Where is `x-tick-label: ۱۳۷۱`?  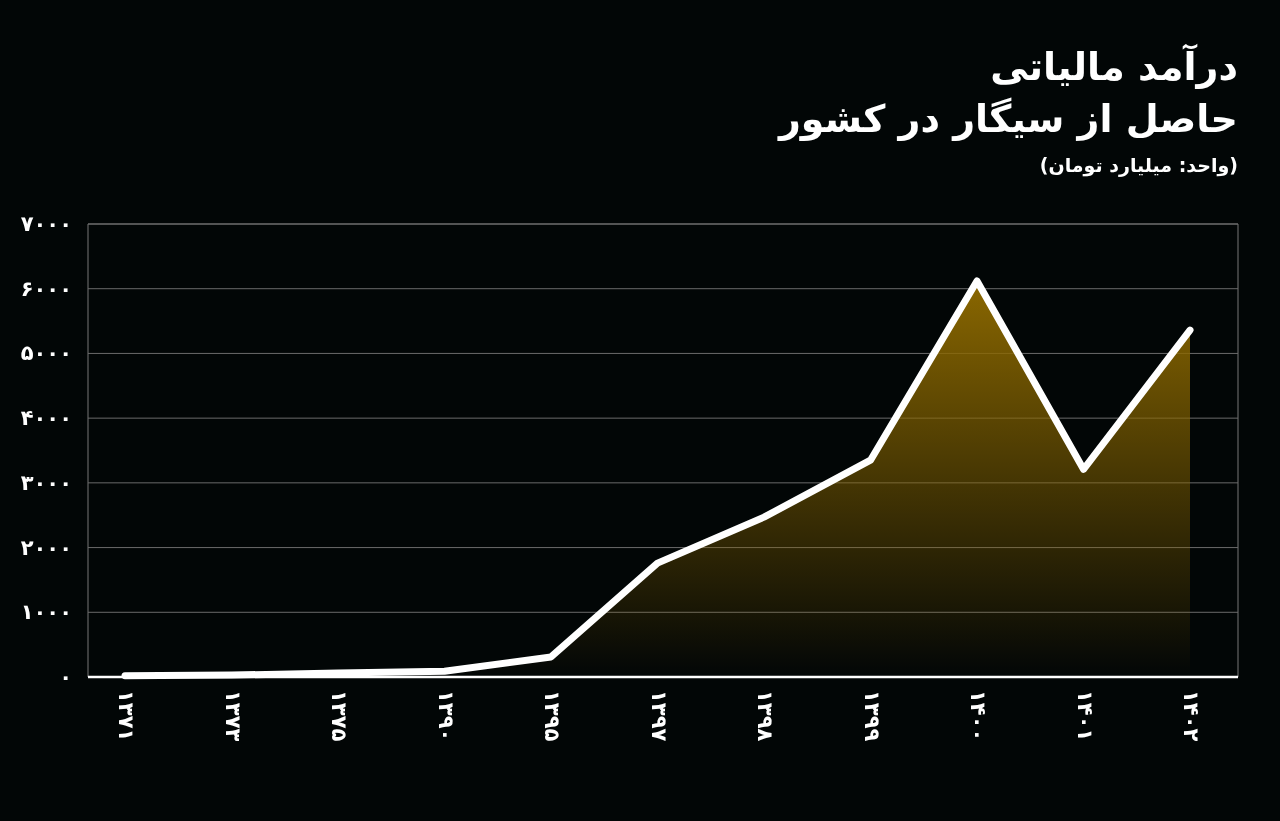
x-tick-label: ۱۳۷۱ is located at coordinates (126, 716).